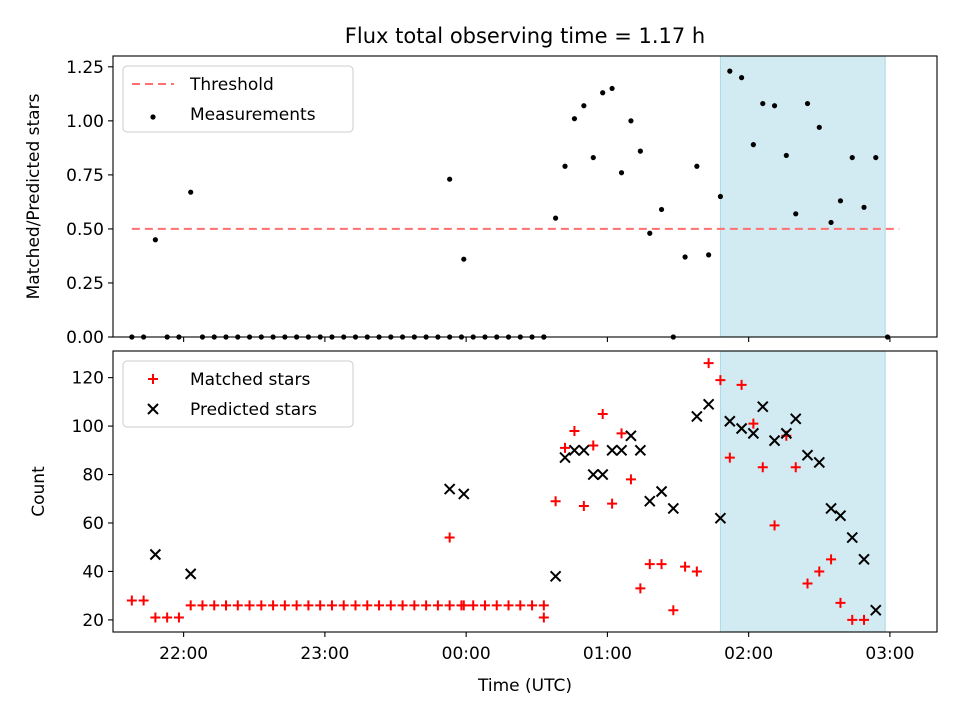 Image resolution: width=960 pixels, height=724 pixels. I want to click on legend-label: Measurements, so click(253, 115).